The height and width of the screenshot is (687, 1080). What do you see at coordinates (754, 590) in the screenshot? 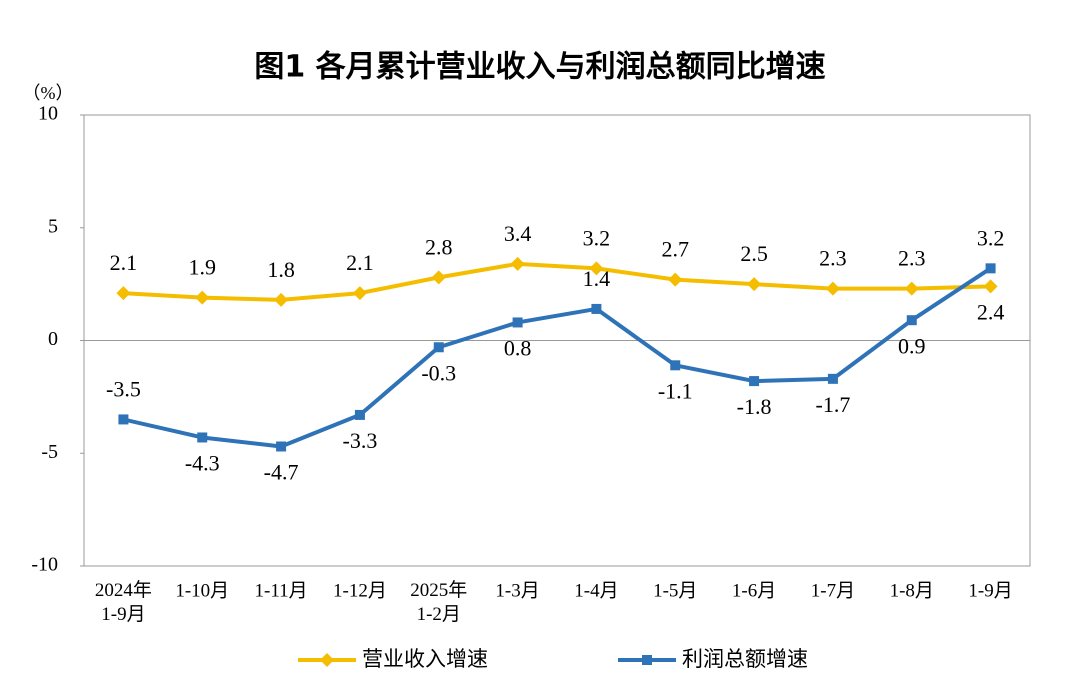
I see `x-tick-label: 1-6月` at bounding box center [754, 590].